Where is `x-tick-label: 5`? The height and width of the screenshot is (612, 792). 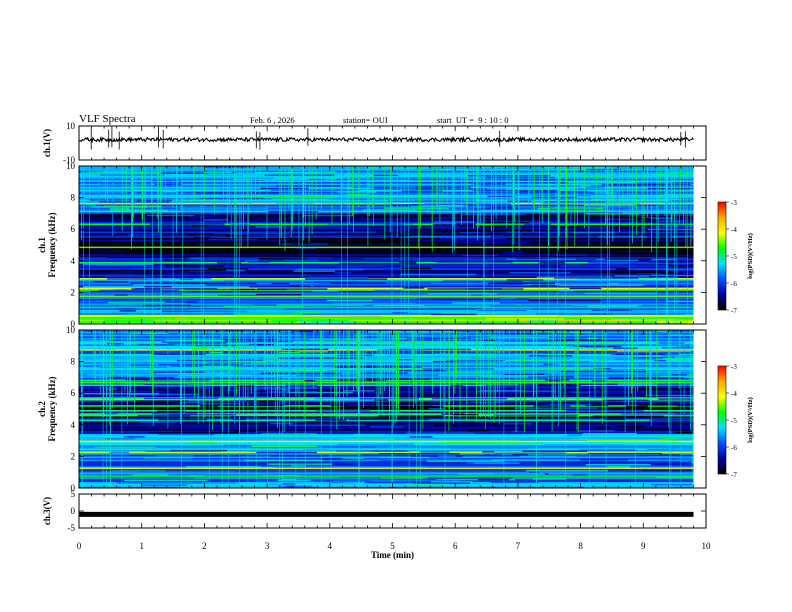
x-tick-label: 5 is located at coordinates (392, 546).